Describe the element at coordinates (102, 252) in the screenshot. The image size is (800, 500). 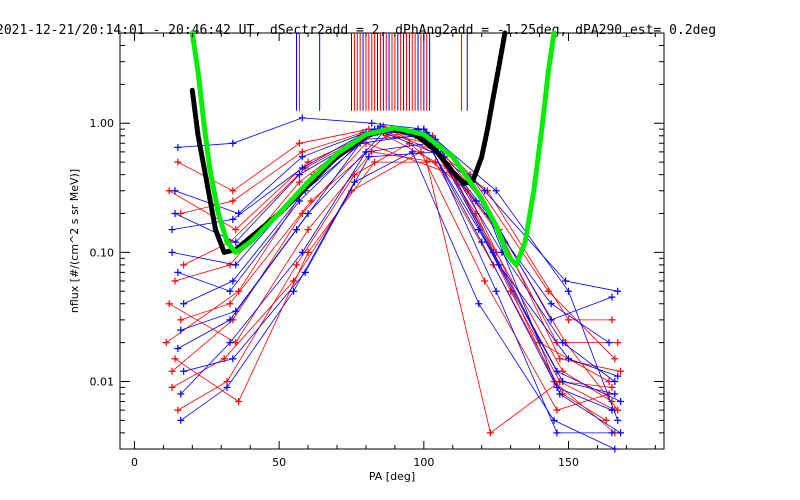
I see `y-tick-label: 0.10` at that location.